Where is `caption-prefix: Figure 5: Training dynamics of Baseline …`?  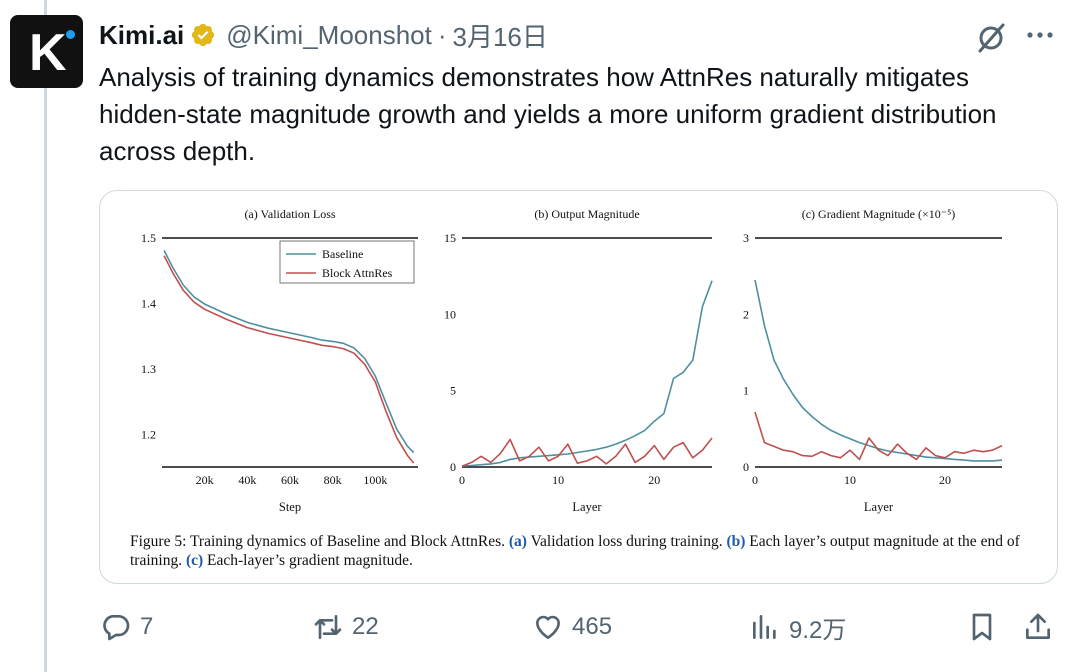 caption-prefix: Figure 5: Training dynamics of Baseline … is located at coordinates (317, 541).